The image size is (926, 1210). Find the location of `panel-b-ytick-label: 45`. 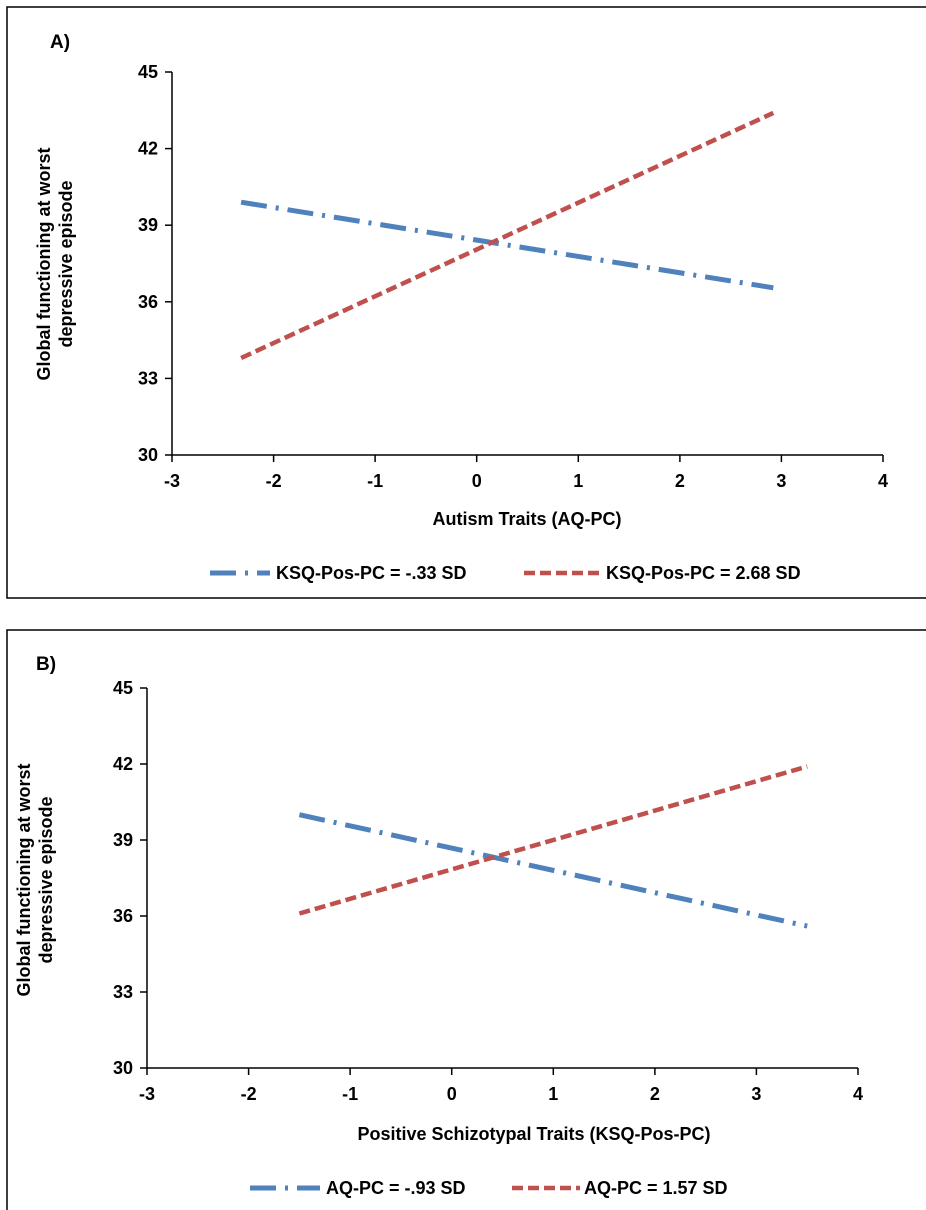

panel-b-ytick-label: 45 is located at coordinates (123, 688).